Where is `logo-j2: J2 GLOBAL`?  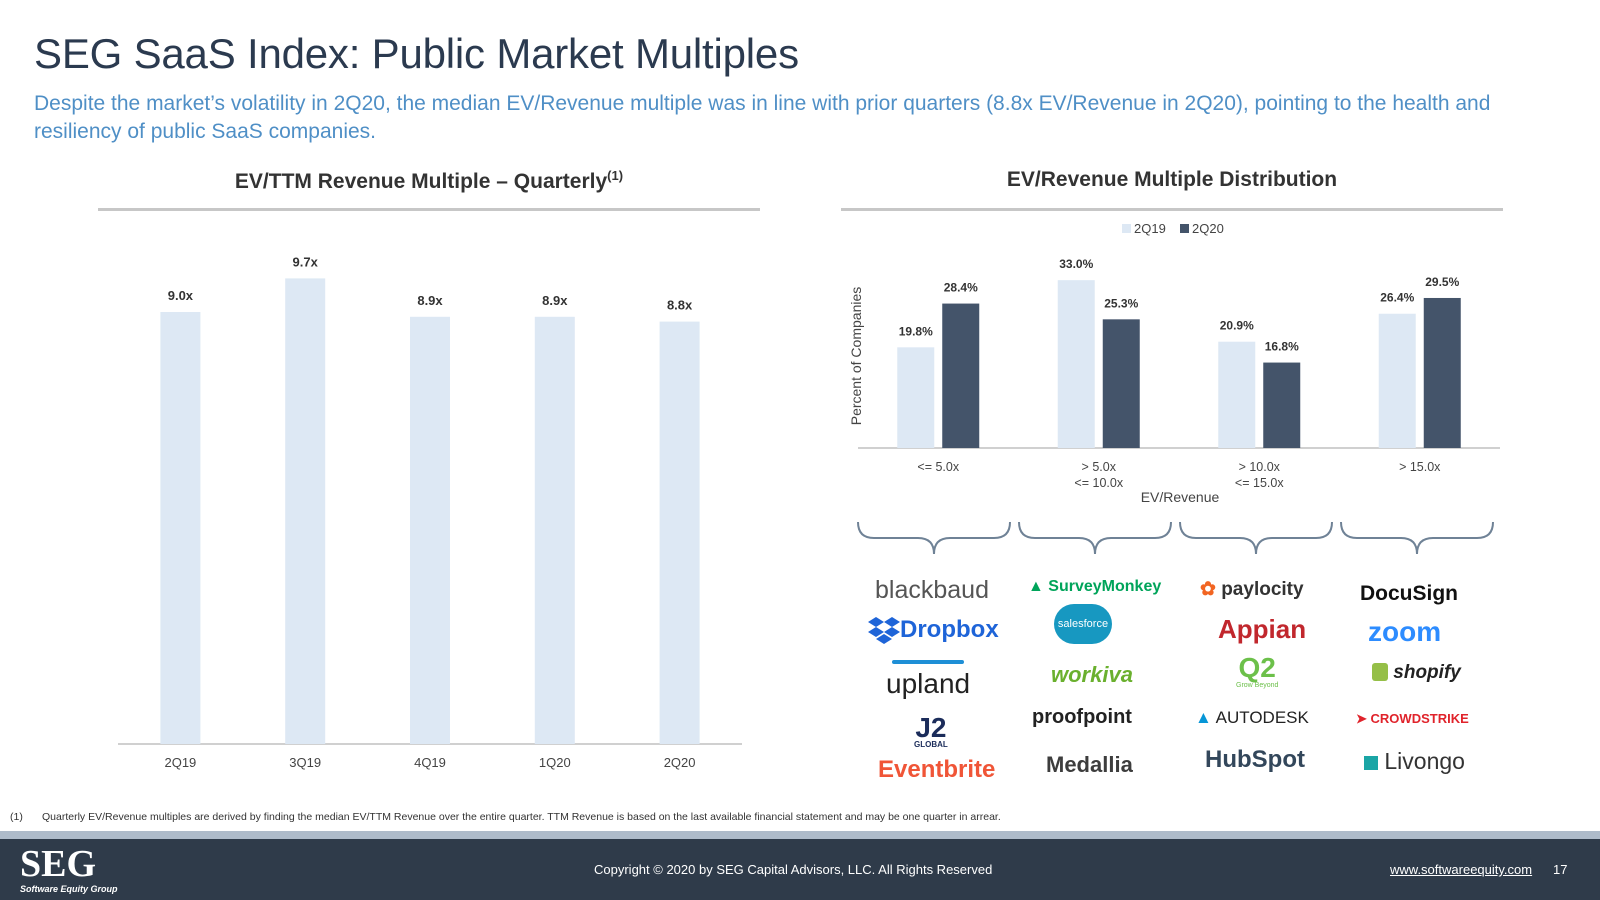
logo-j2: J2 GLOBAL is located at coordinates (931, 732).